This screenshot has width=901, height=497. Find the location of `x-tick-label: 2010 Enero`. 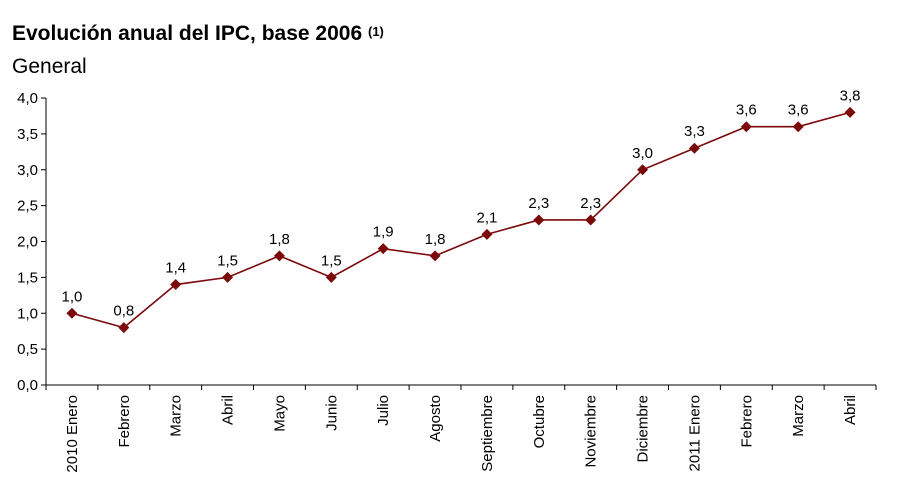

x-tick-label: 2010 Enero is located at coordinates (72, 434).